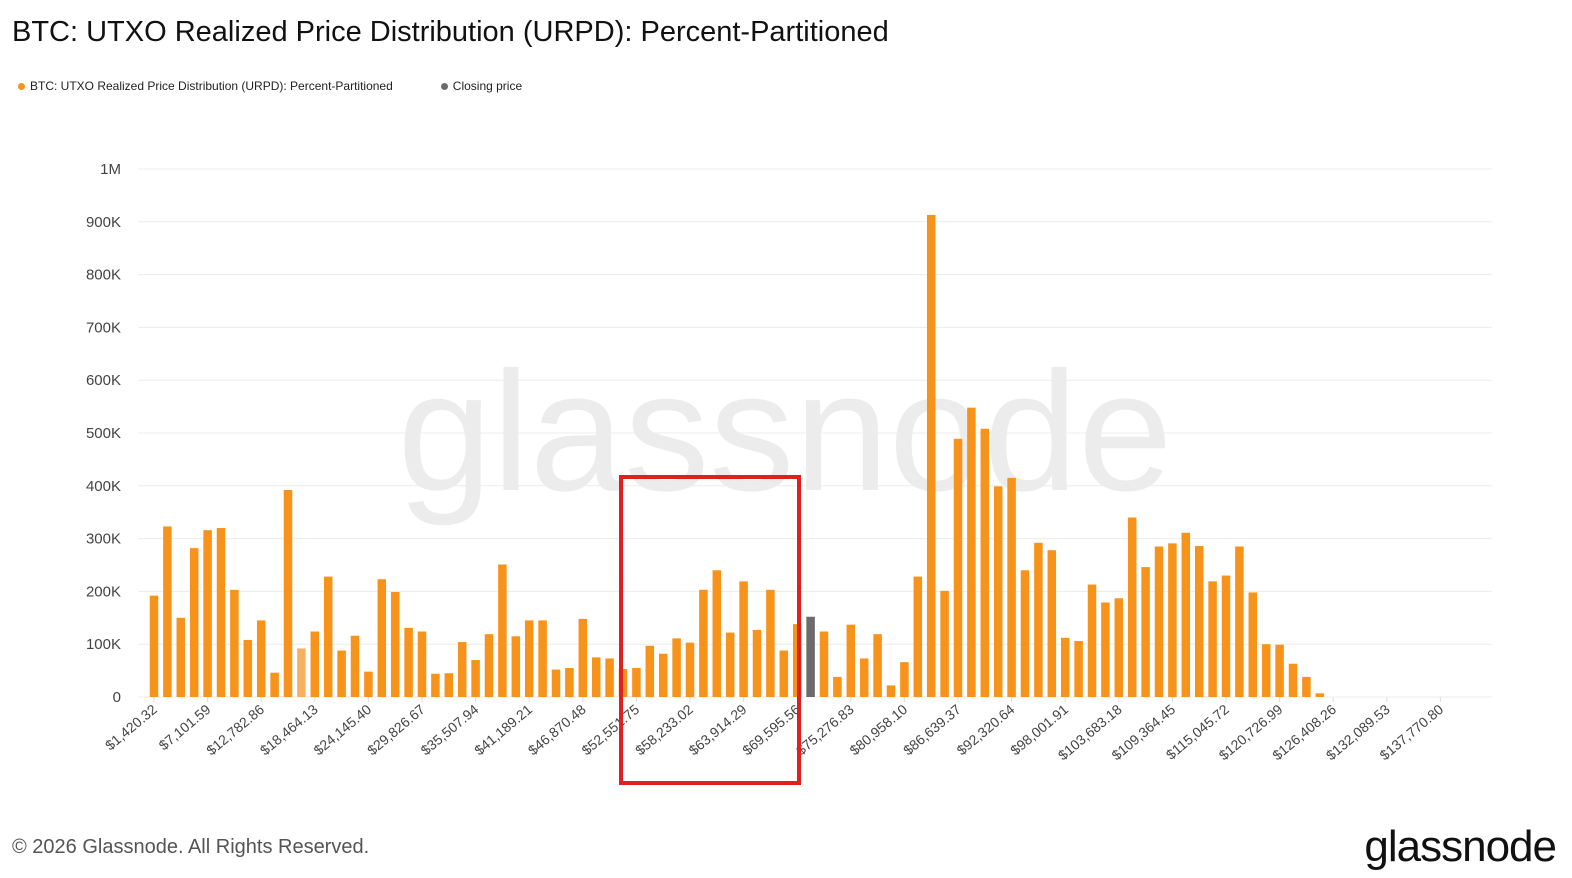 The height and width of the screenshot is (878, 1572). I want to click on y-tick-label: 600K, so click(103, 380).